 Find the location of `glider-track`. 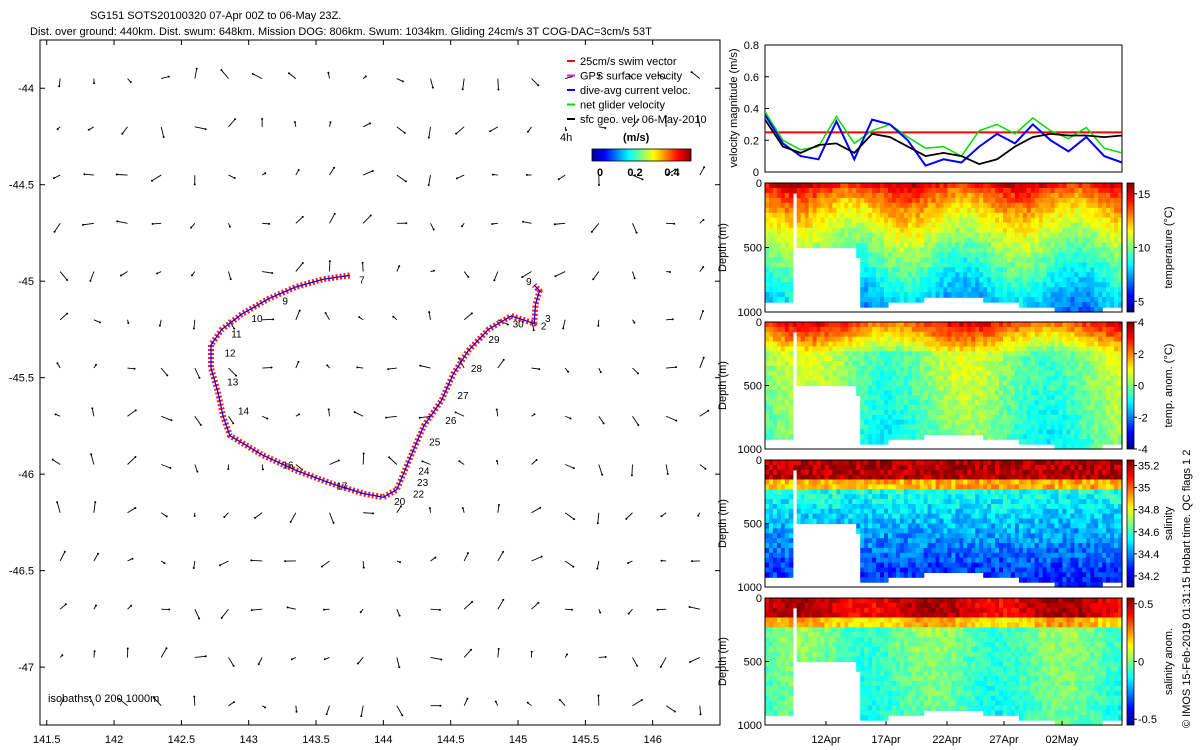

glider-track is located at coordinates (375, 386).